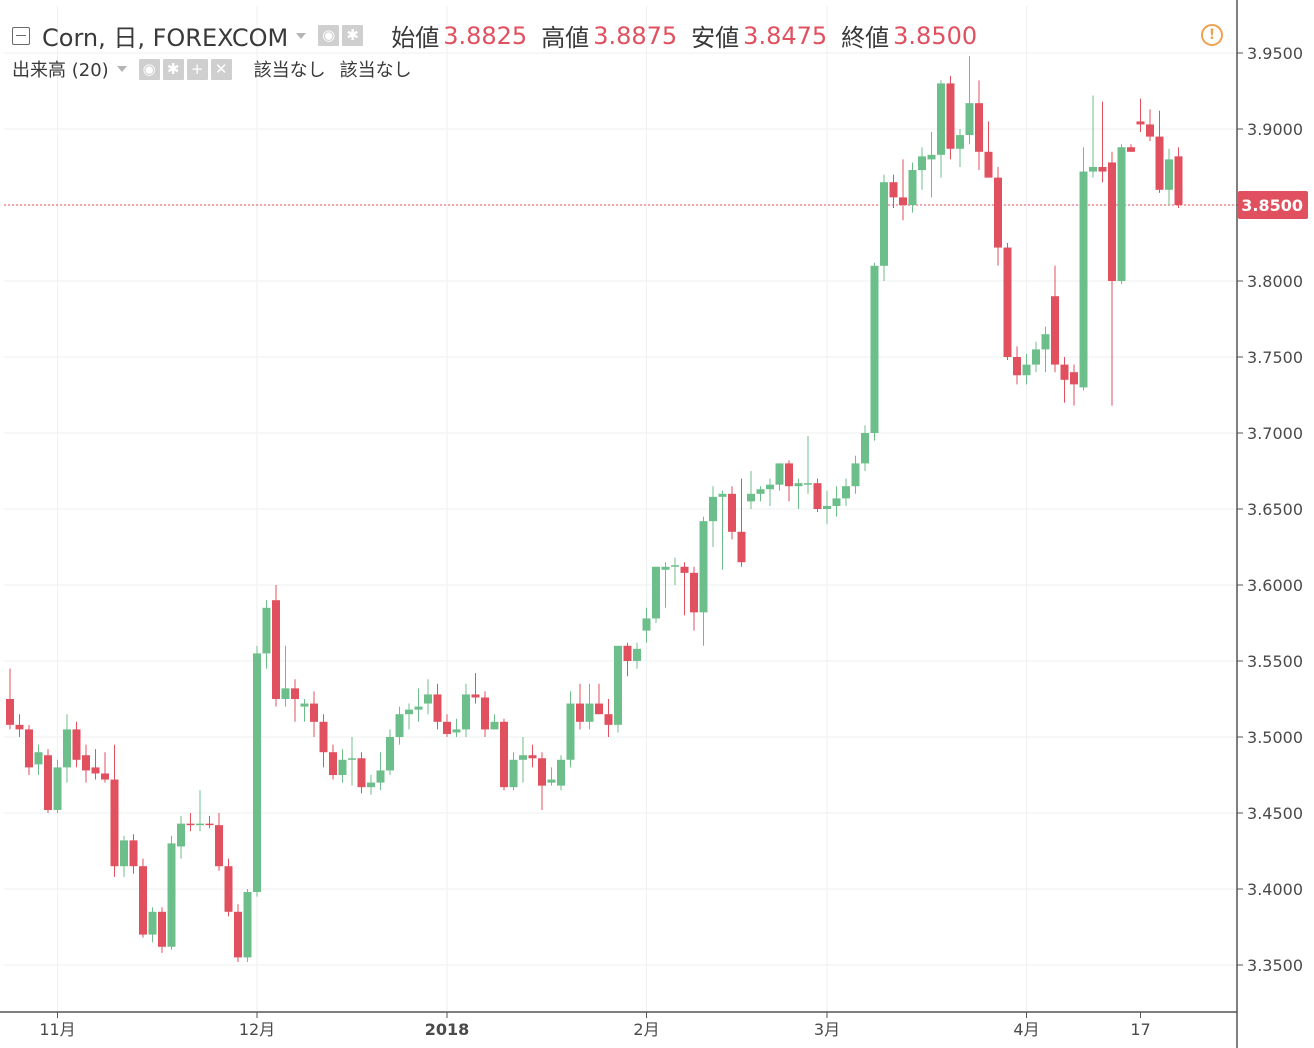  What do you see at coordinates (289, 70) in the screenshot?
I see `volume-value-1: 該当なし` at bounding box center [289, 70].